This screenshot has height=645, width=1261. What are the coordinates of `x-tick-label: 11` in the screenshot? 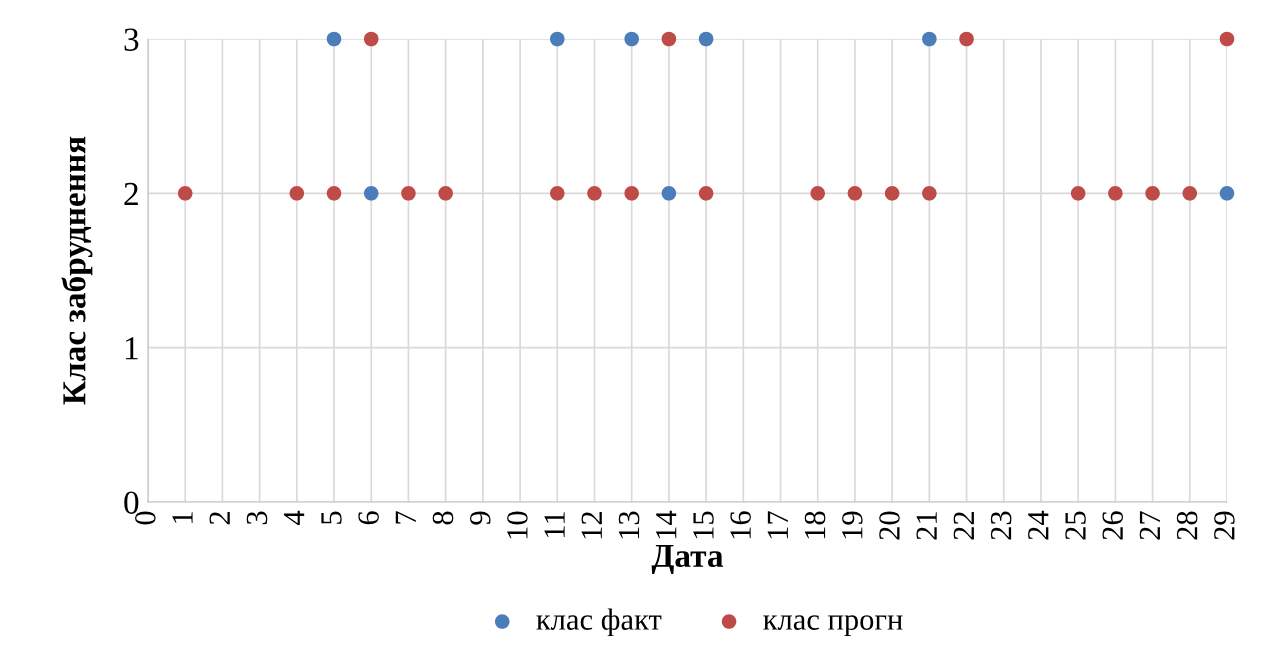 It's located at (554, 525).